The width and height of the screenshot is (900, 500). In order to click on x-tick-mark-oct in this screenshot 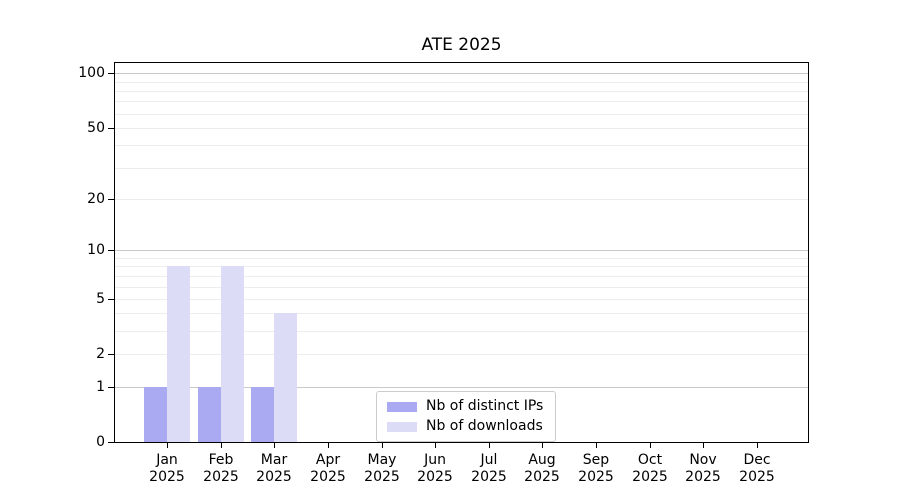, I will do `click(650, 445)`.